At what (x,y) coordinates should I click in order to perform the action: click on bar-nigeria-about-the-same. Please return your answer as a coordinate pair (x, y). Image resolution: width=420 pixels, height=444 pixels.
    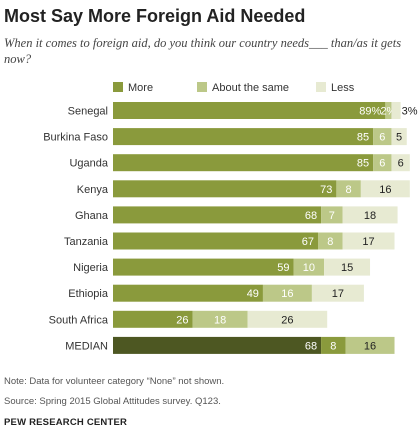
    Looking at the image, I should click on (309, 267).